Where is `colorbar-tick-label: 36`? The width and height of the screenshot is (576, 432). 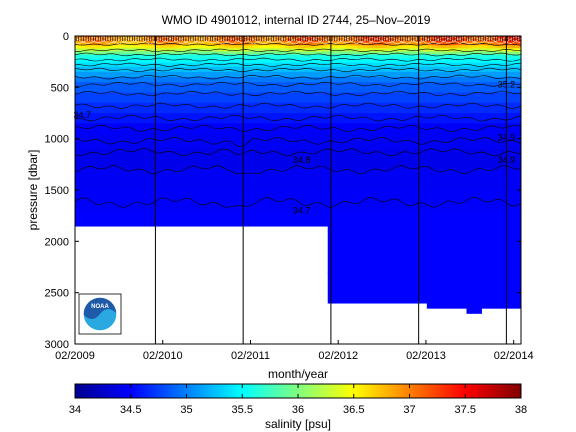
colorbar-tick-label: 36 is located at coordinates (298, 410).